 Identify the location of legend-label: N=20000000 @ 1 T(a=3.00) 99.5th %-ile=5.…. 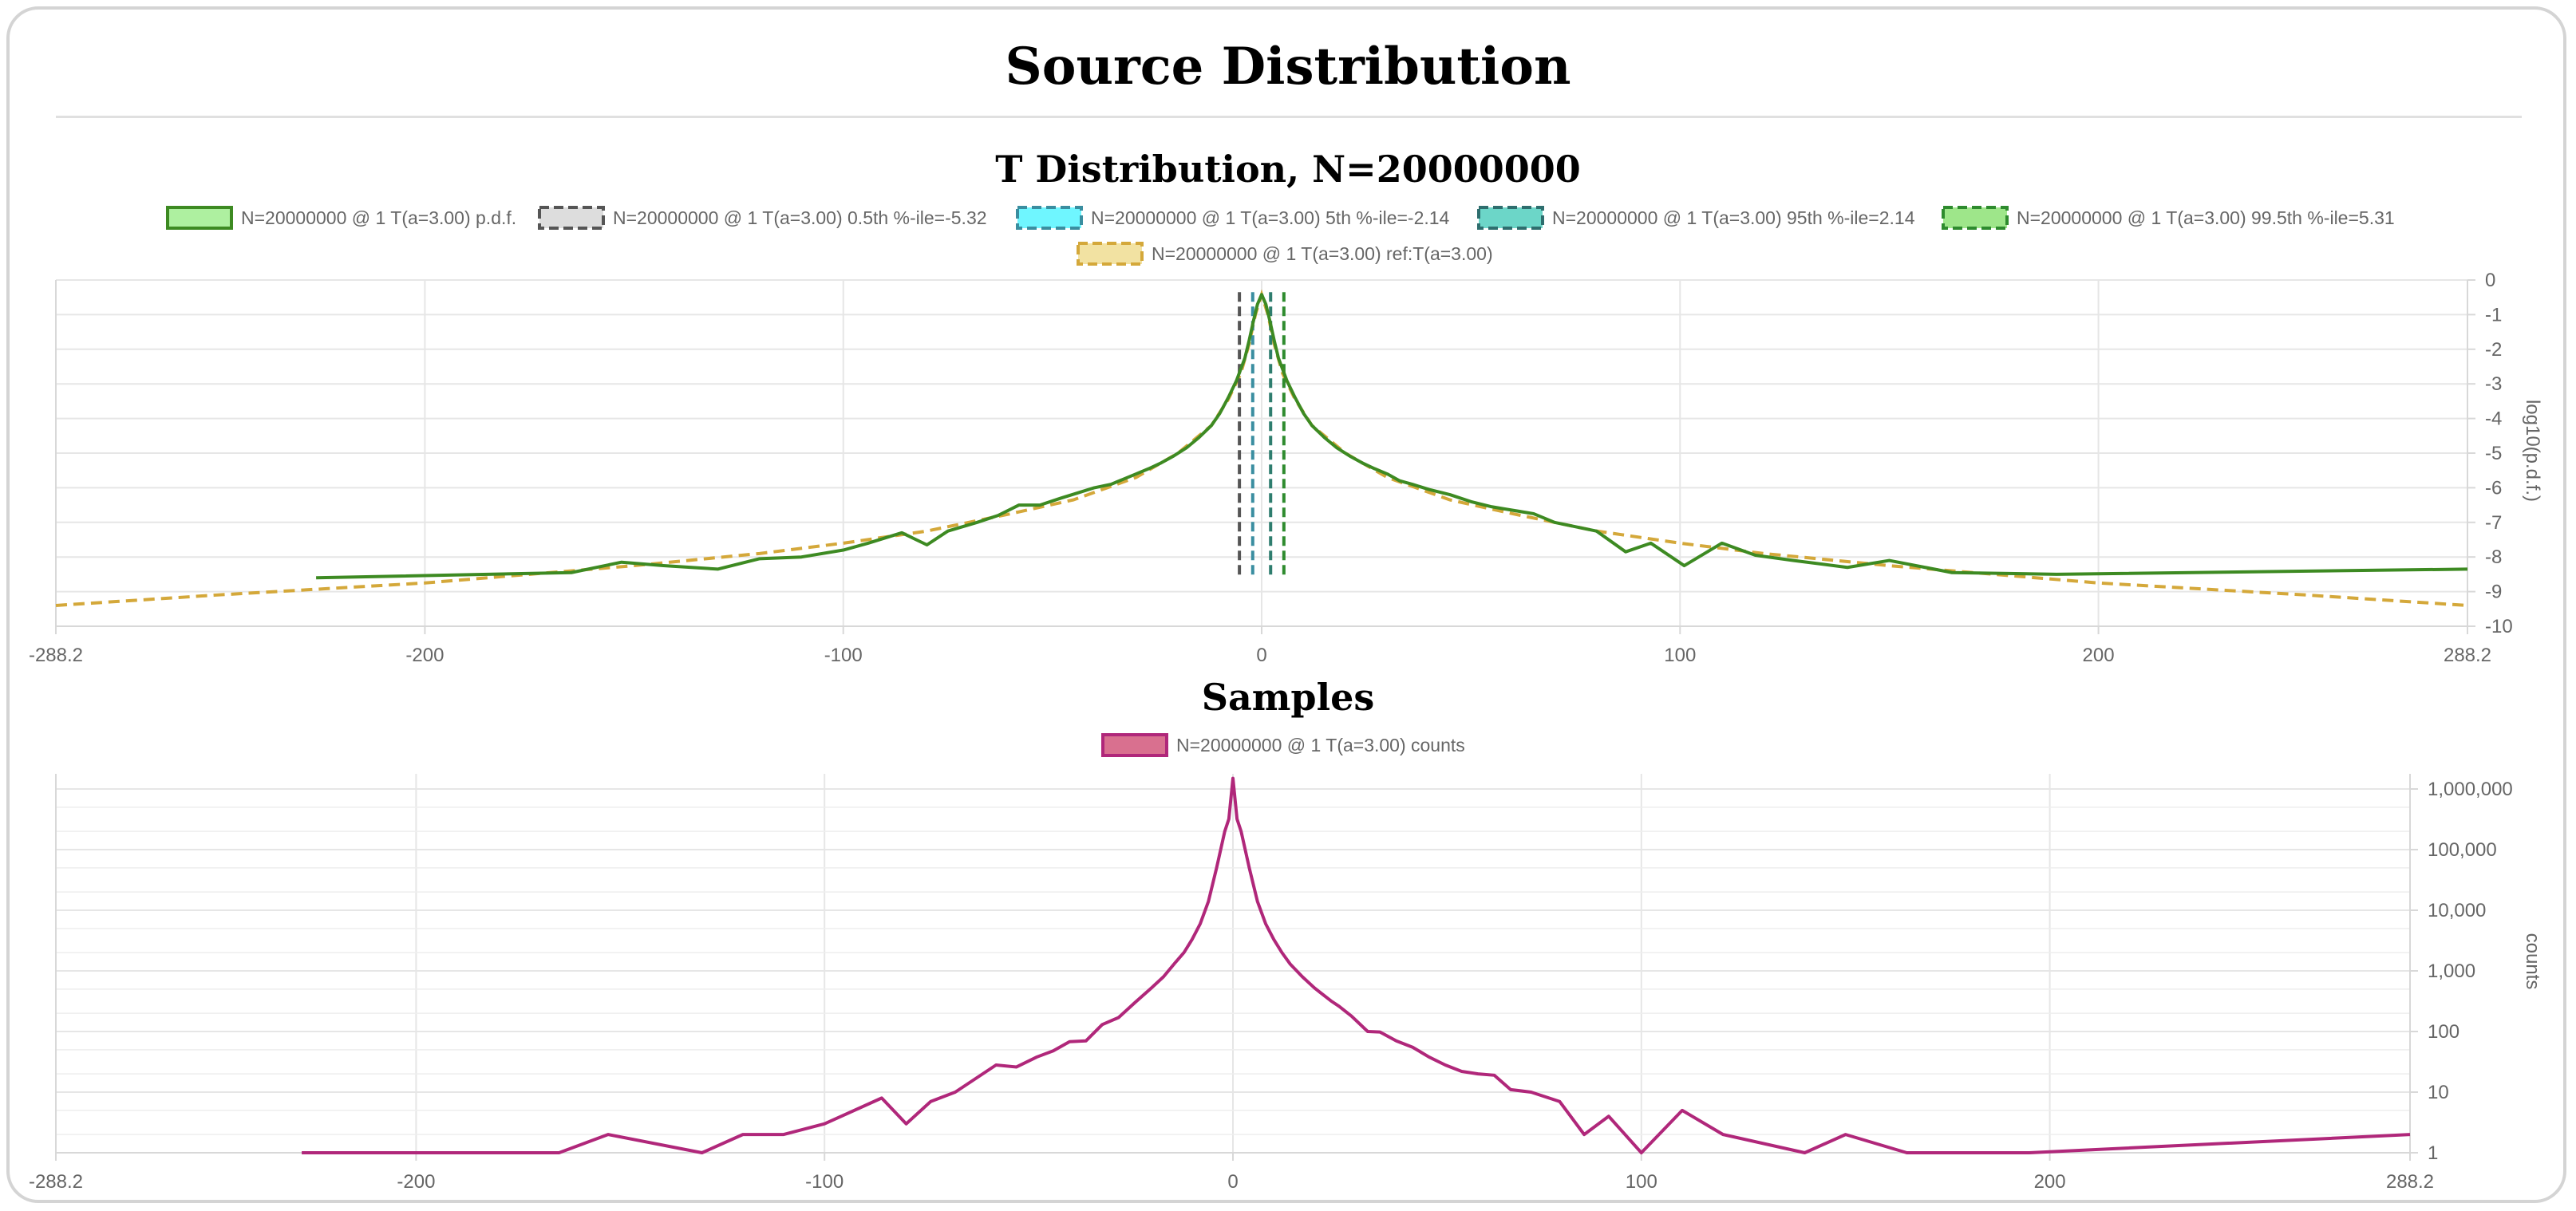
(2206, 217).